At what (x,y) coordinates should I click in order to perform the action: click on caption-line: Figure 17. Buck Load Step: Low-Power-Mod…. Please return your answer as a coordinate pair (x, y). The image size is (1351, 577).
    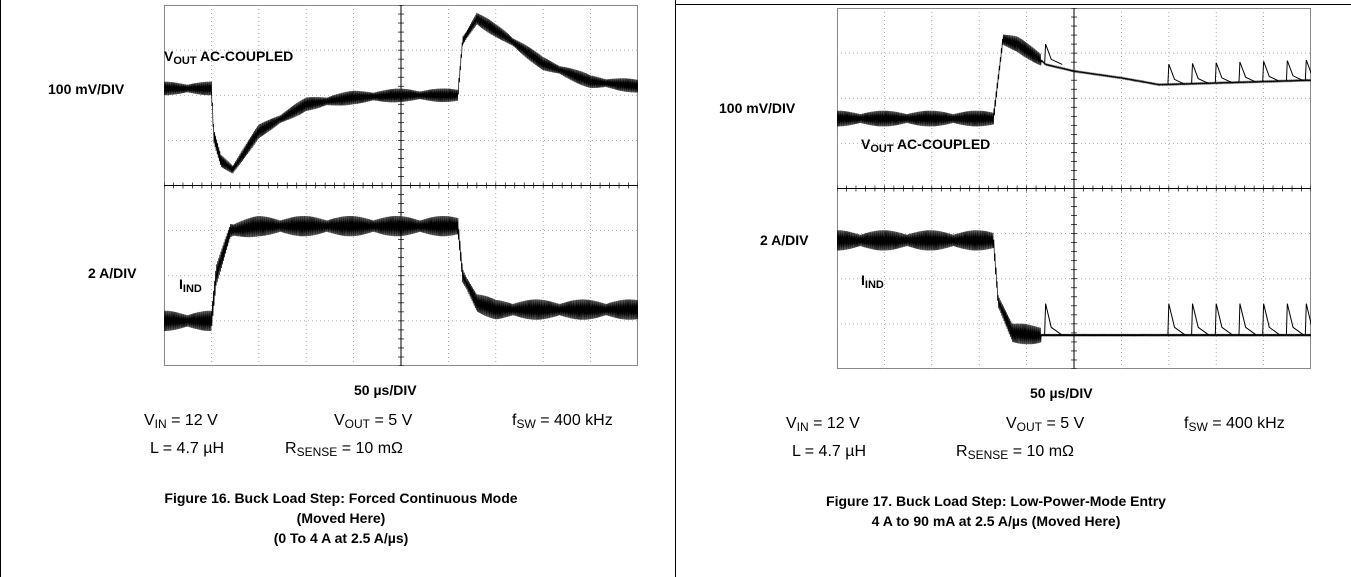
    Looking at the image, I should click on (996, 501).